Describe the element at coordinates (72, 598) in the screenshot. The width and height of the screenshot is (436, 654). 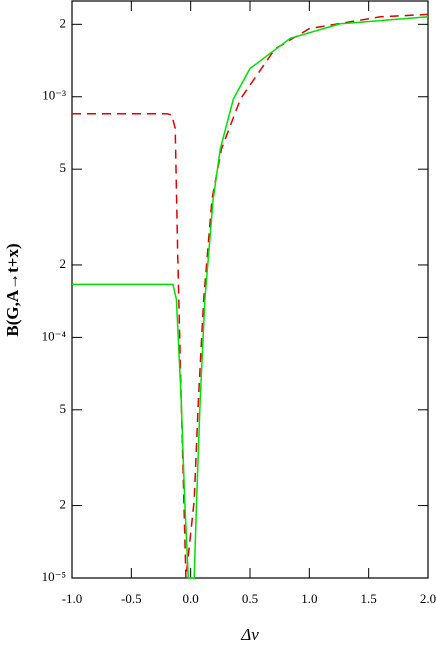
I see `x-tick-label: -1.0` at that location.